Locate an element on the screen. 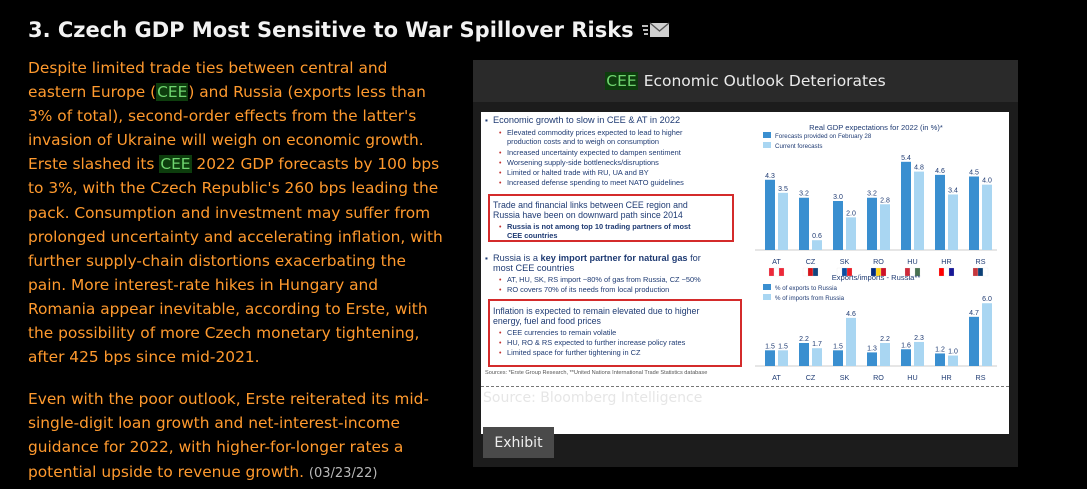  chart-1-value-HU-1: 2.3 is located at coordinates (919, 338).